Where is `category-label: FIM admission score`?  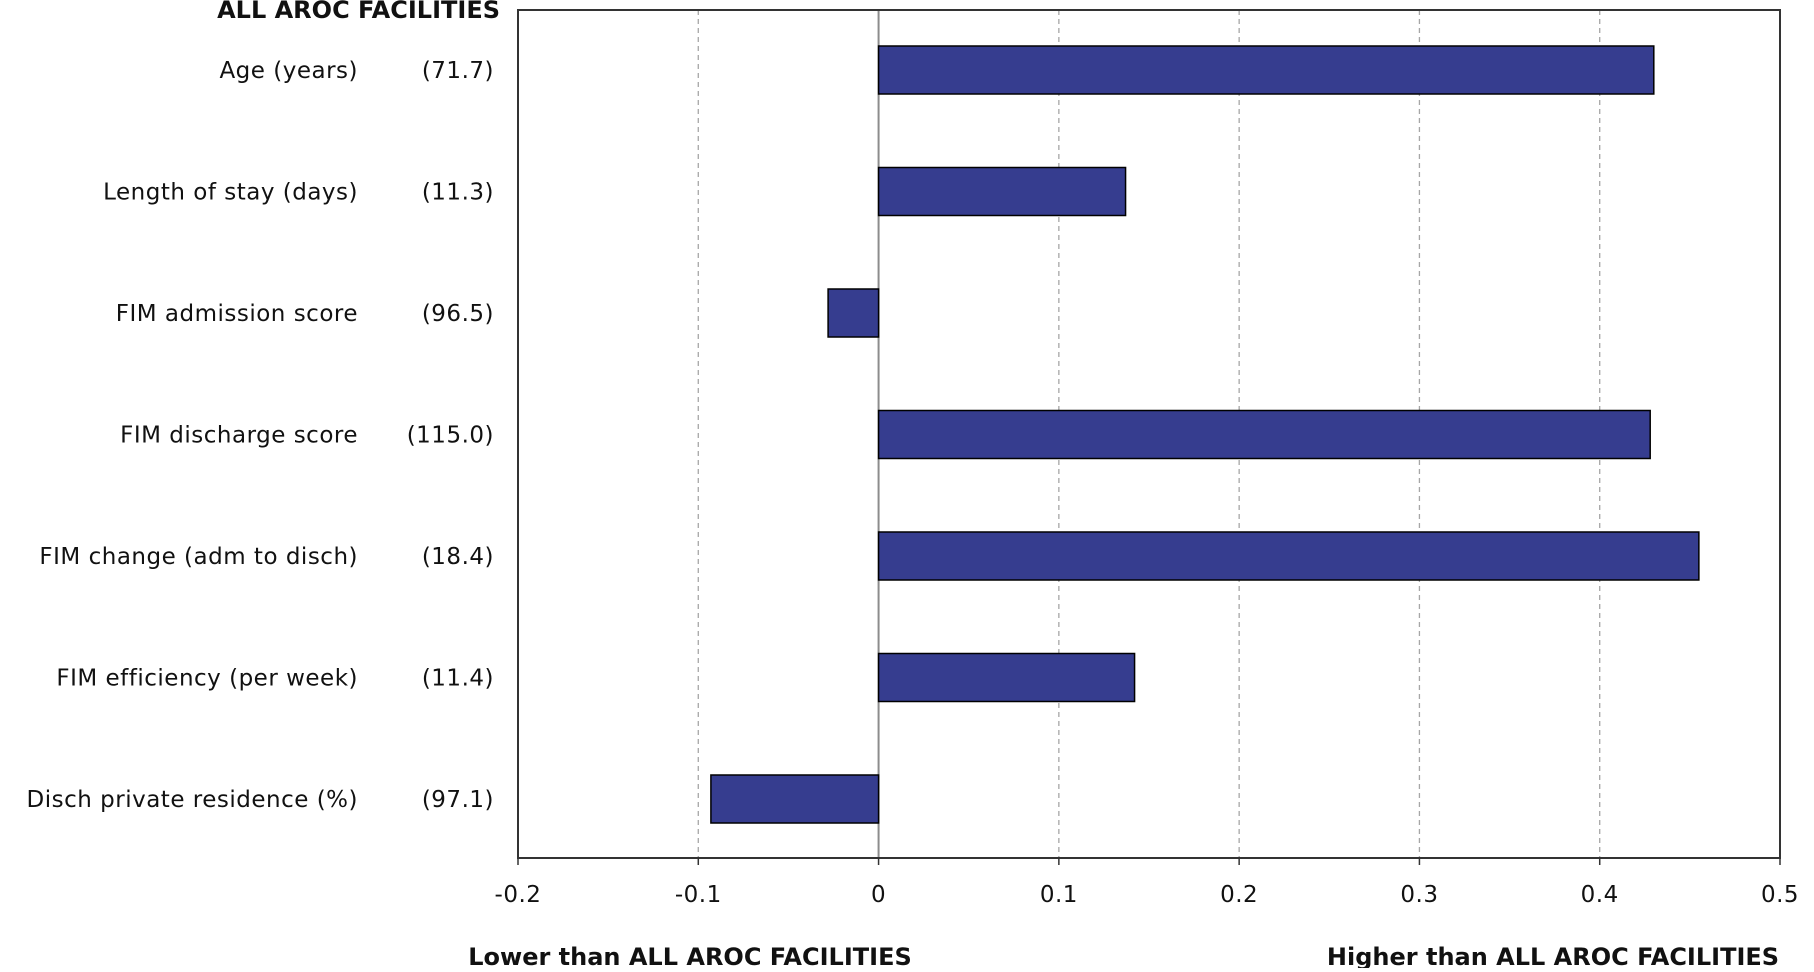 category-label: FIM admission score is located at coordinates (237, 314).